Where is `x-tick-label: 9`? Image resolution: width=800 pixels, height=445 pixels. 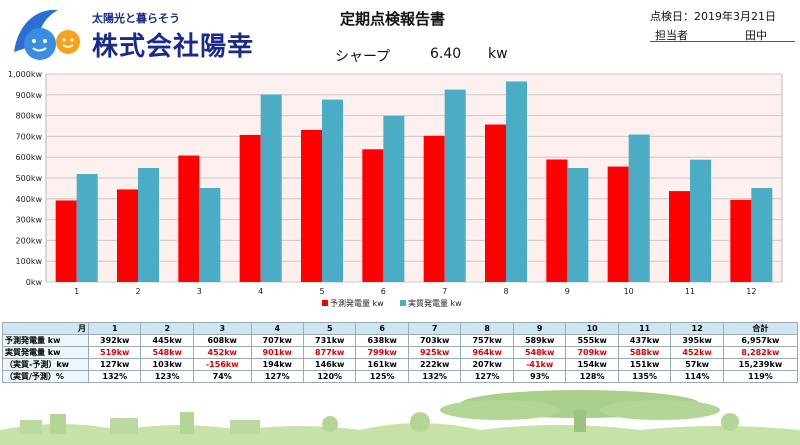 x-tick-label: 9 is located at coordinates (567, 291).